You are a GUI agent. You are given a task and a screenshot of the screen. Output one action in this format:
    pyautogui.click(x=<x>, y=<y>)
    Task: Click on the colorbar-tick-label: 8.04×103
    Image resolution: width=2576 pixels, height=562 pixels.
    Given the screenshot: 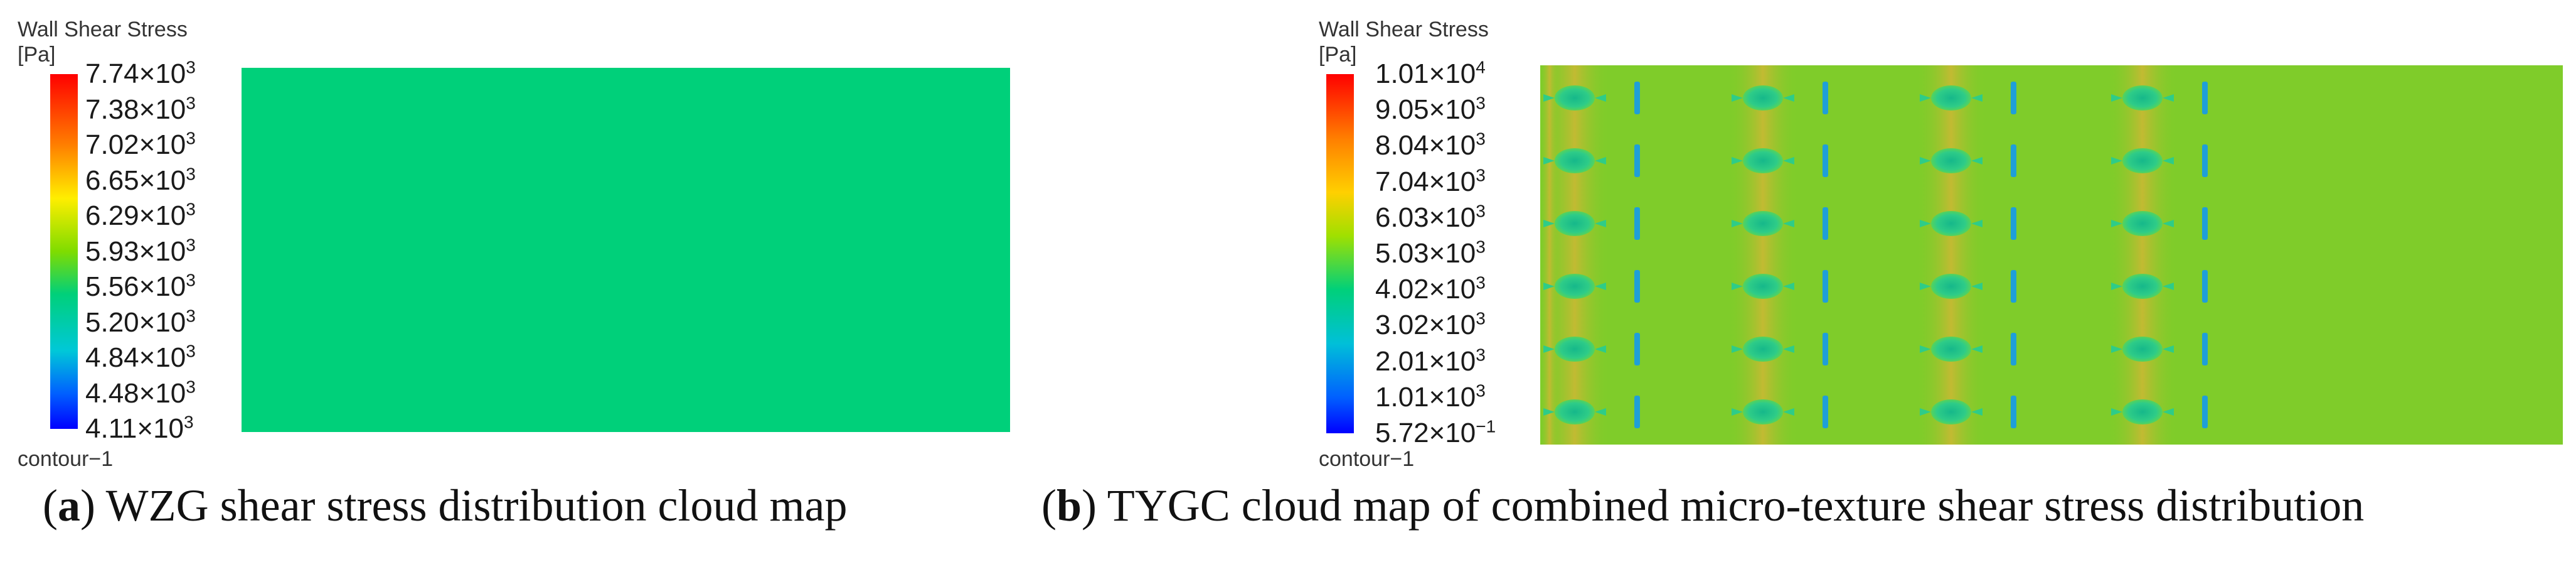 What is the action you would take?
    pyautogui.click(x=1430, y=145)
    